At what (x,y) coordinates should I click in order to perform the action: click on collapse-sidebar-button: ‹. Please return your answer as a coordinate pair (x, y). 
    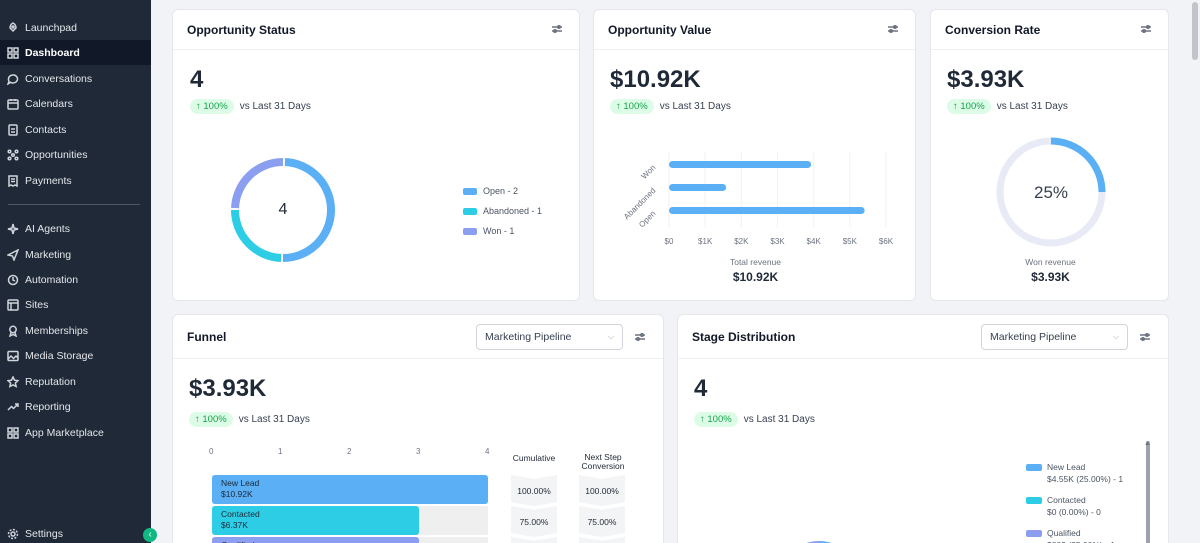
    Looking at the image, I should click on (150, 535).